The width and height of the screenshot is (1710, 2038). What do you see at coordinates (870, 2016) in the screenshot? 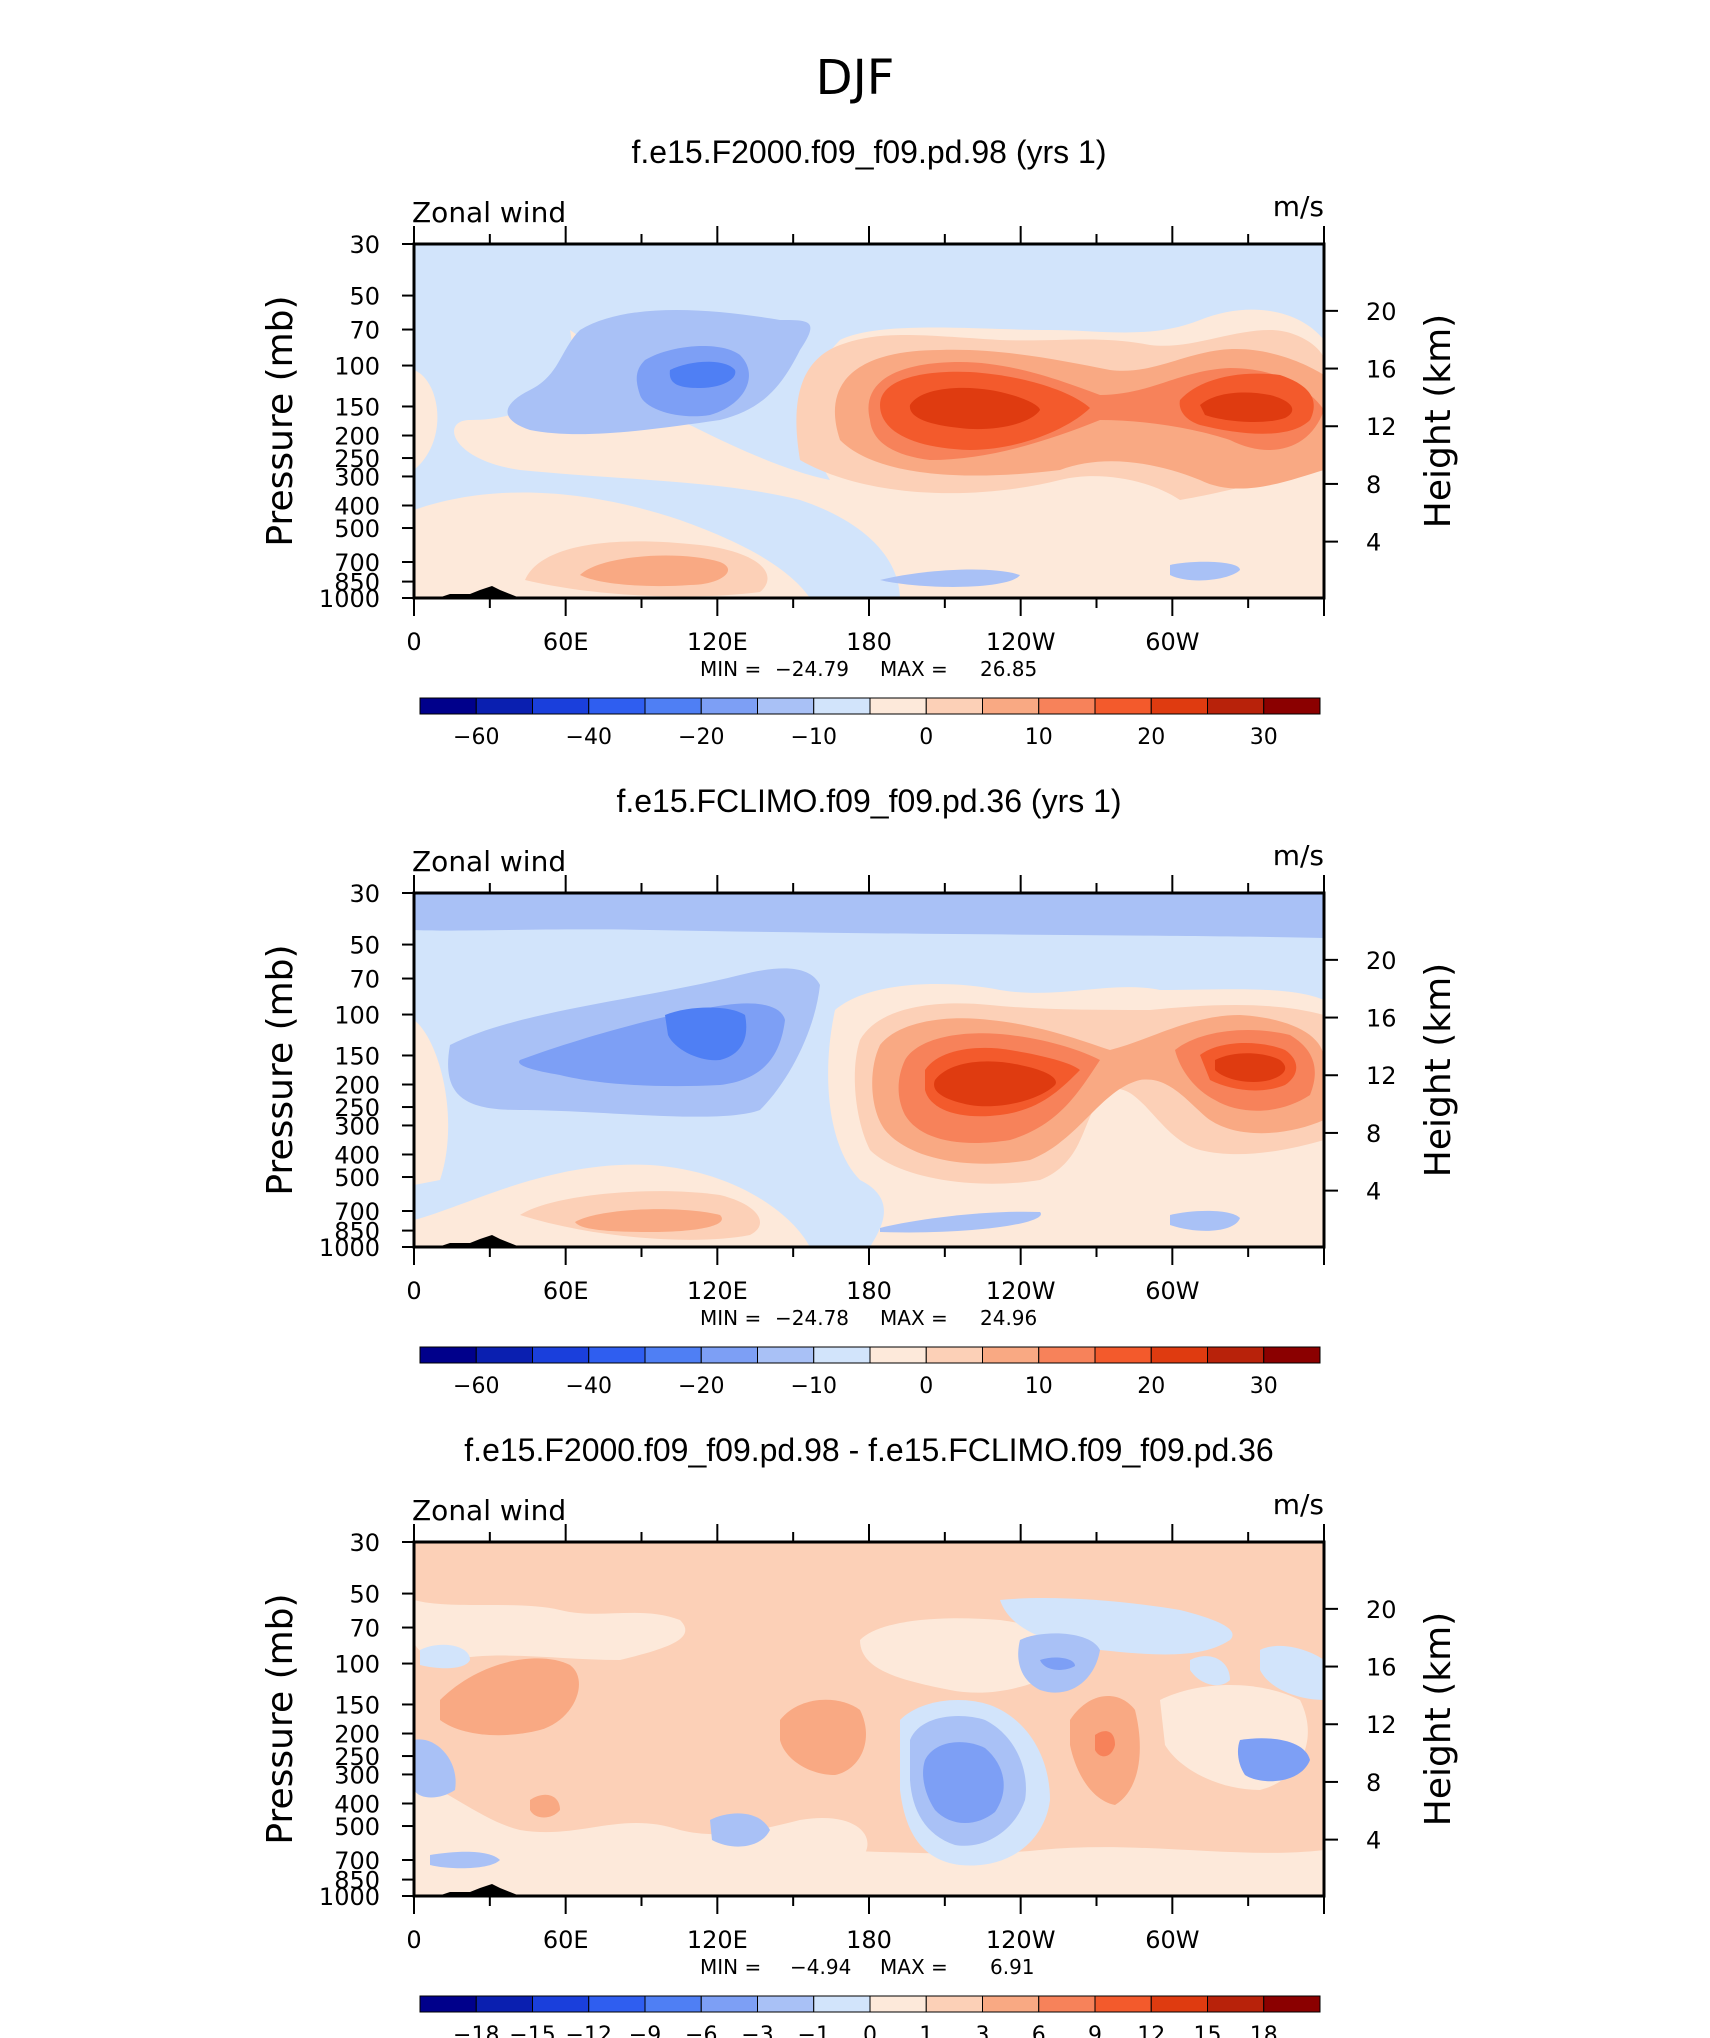
I see `panel-3-colorbar: −18 −15 −12 −9 −6 −3 −1 0 1 3 6 9 12 15 18` at bounding box center [870, 2016].